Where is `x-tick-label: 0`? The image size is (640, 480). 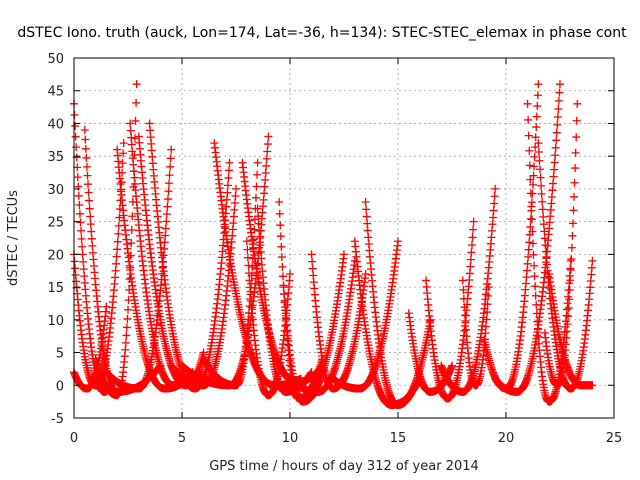
x-tick-label: 0 is located at coordinates (74, 438).